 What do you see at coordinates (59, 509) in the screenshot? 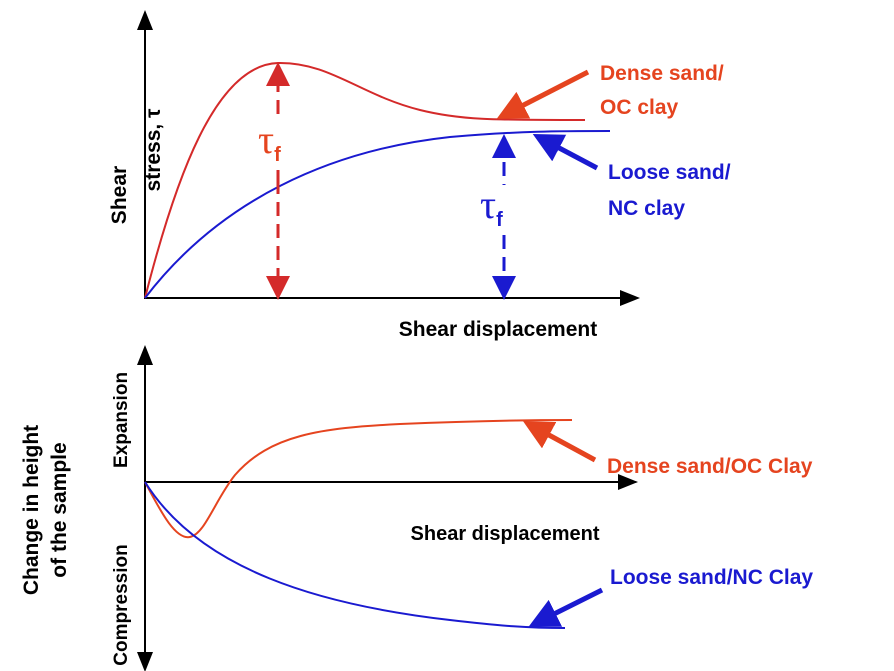
I see `y-label: of the sample` at bounding box center [59, 509].